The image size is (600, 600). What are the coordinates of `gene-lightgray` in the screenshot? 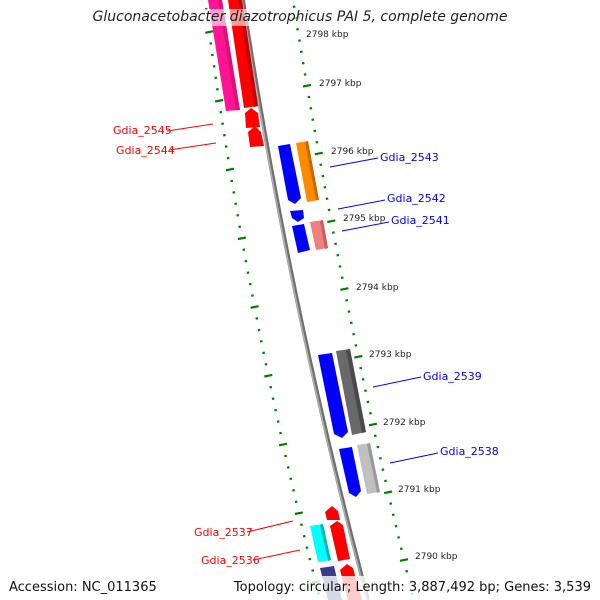 It's located at (368, 468).